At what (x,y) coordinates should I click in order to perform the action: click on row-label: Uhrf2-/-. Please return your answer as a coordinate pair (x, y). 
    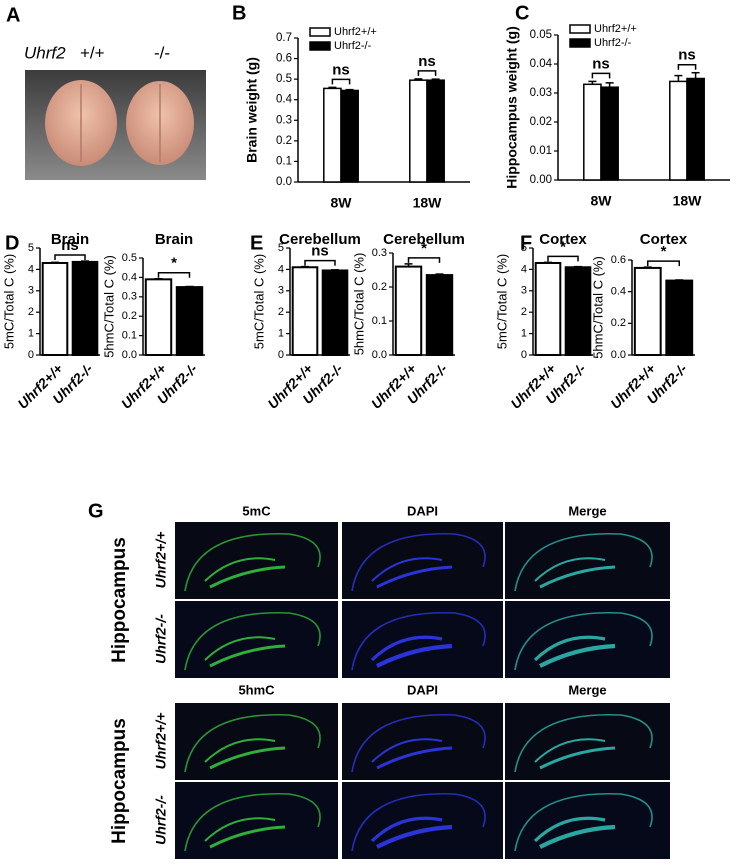
    Looking at the image, I should click on (161, 820).